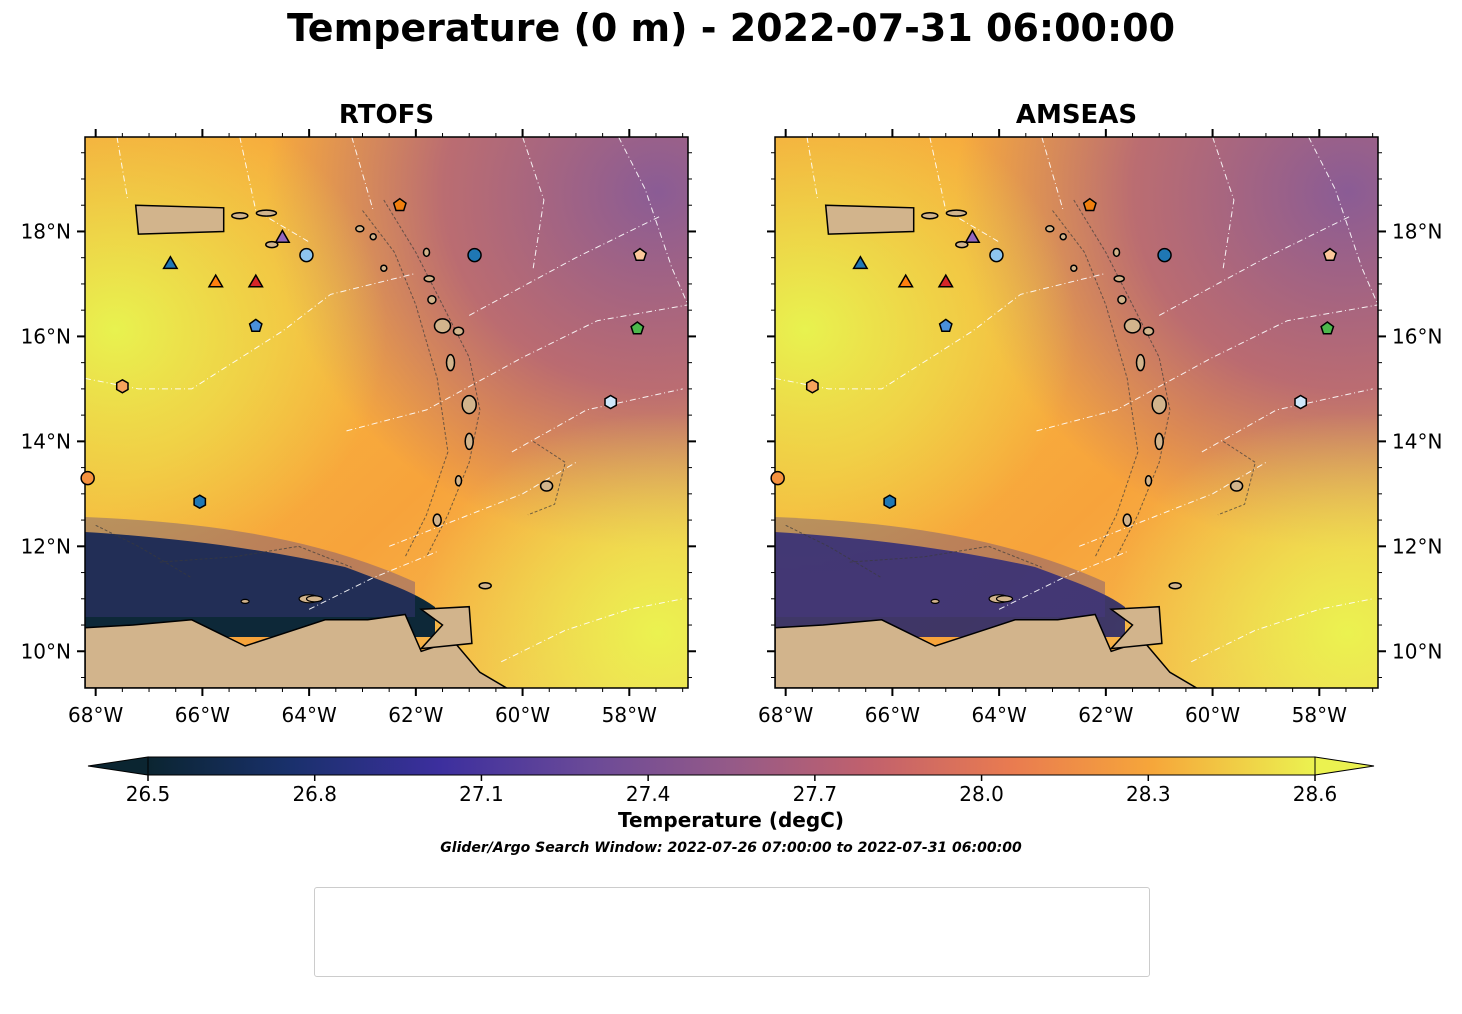  What do you see at coordinates (1344, 766) in the screenshot?
I see `colorbar-high-extension` at bounding box center [1344, 766].